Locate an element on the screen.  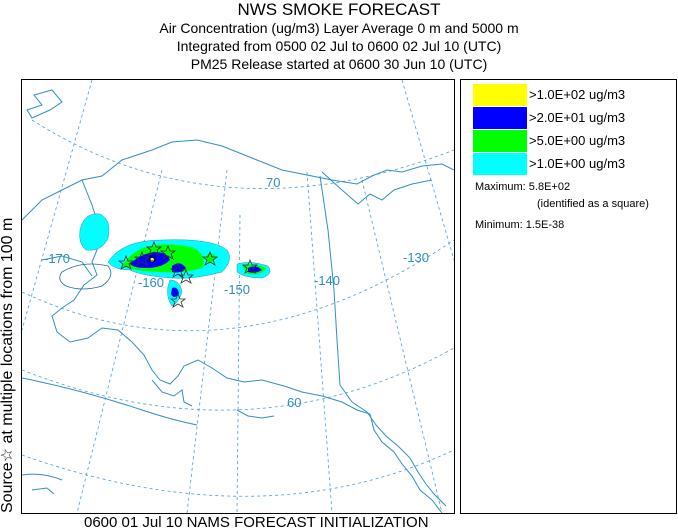
lon-label-140: -140 is located at coordinates (327, 280).